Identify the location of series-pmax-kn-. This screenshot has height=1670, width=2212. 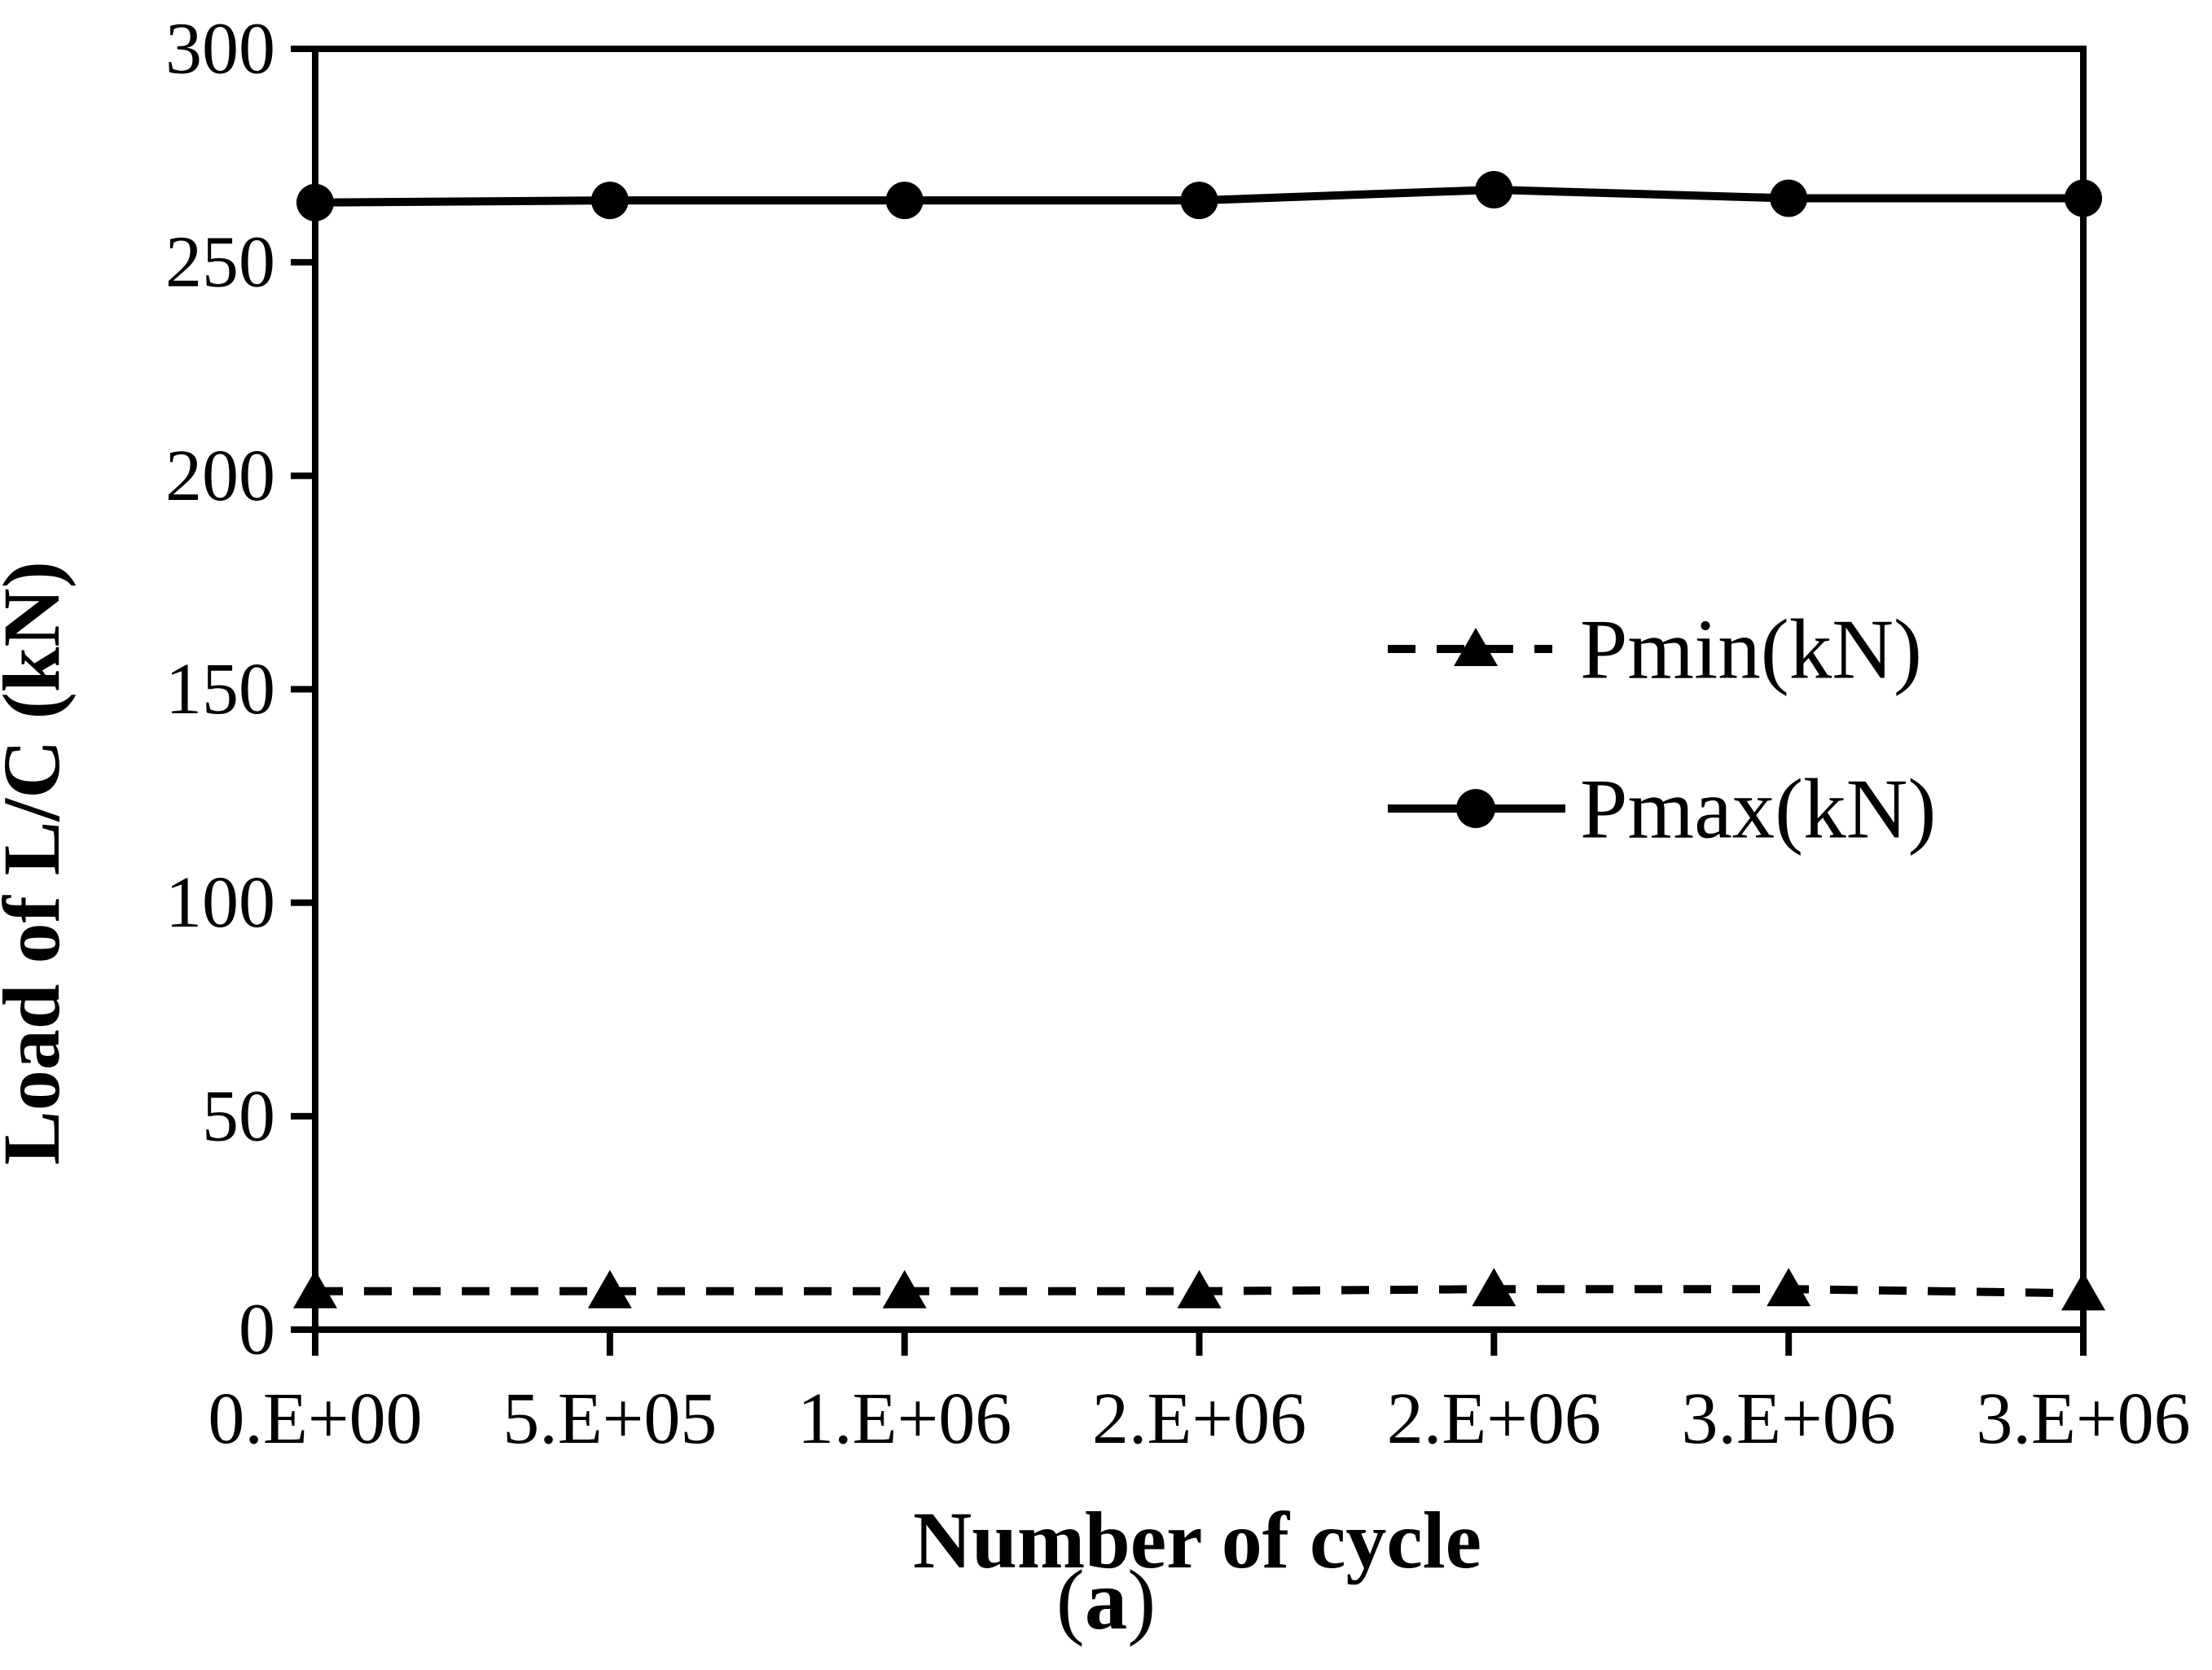
(1199, 196).